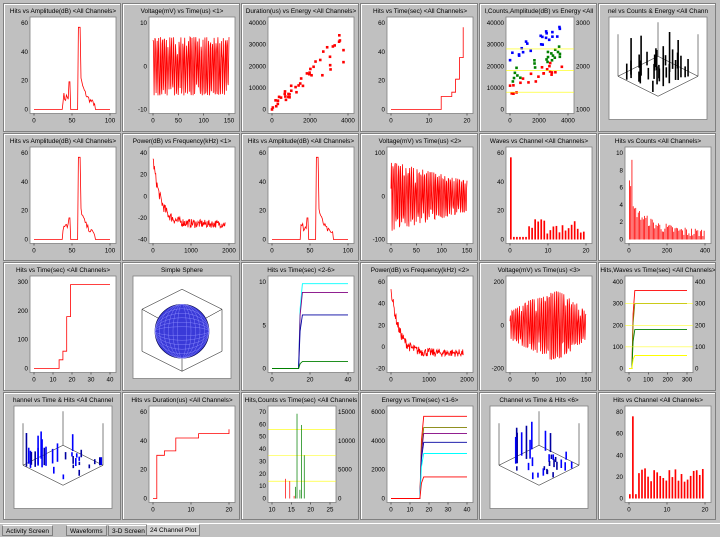  I want to click on axis-tick-label: 2000, so click(467, 380).